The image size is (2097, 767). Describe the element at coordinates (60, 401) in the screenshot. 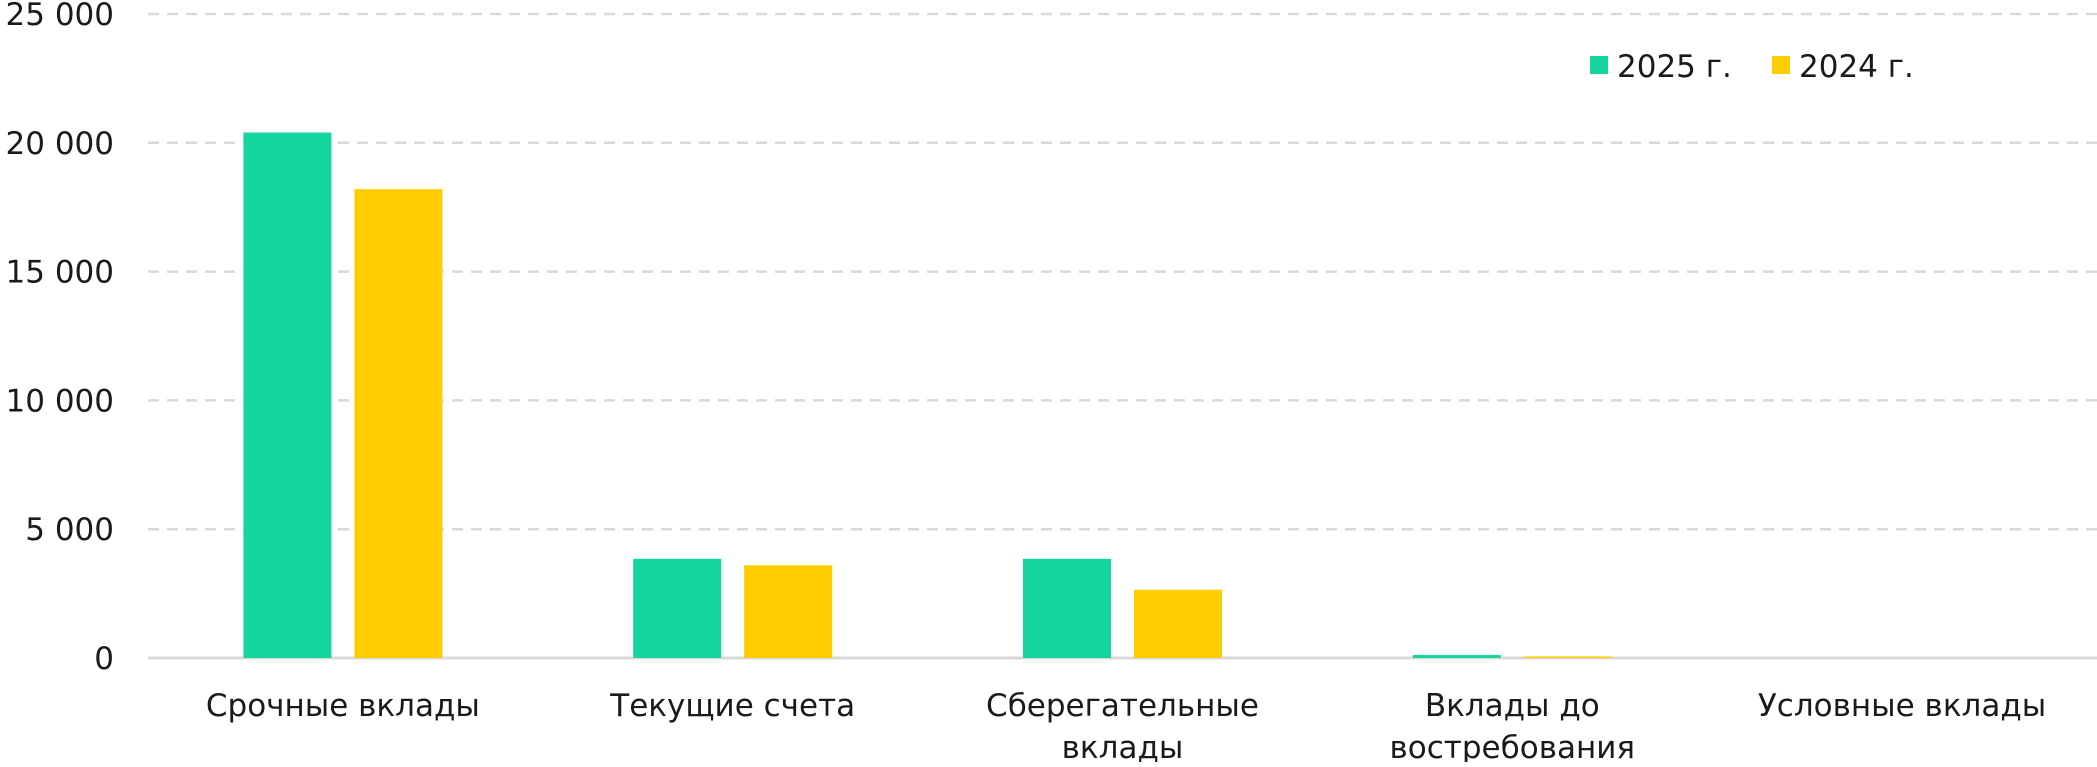

I see `y-tick-label: 10 000` at that location.